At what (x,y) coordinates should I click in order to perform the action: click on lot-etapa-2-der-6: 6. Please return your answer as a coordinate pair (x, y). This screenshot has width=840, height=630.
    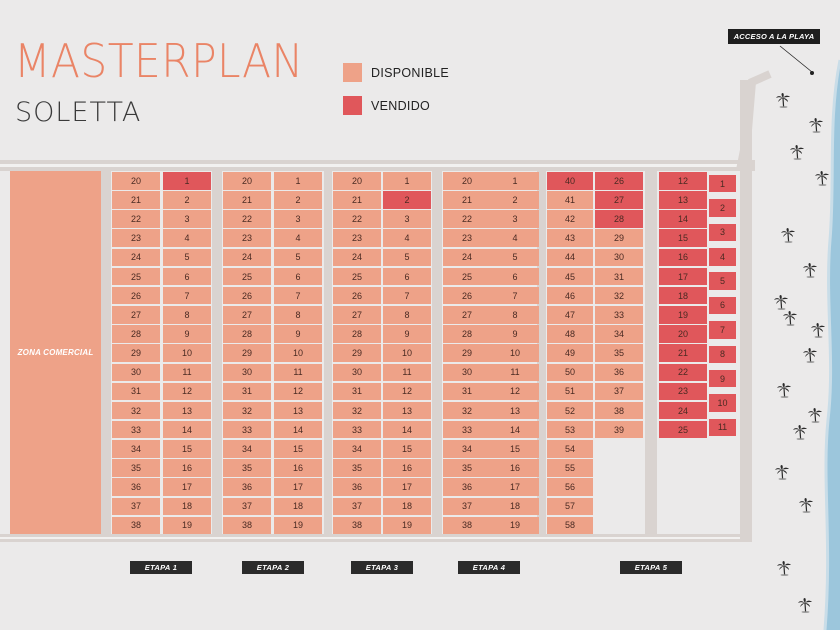
    Looking at the image, I should click on (298, 276).